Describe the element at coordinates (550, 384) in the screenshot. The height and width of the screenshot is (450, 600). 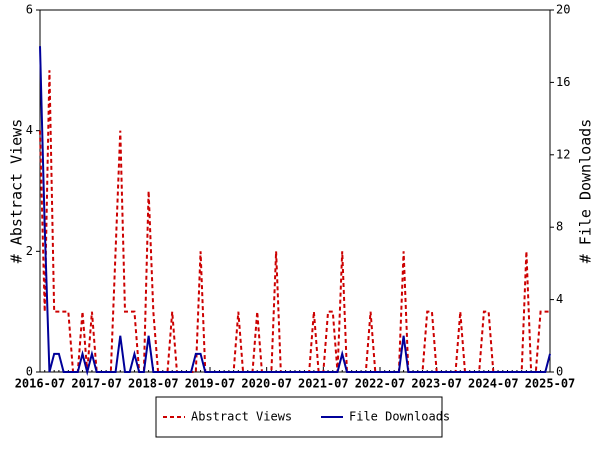
I see `x-tick-label: 2025-07` at that location.